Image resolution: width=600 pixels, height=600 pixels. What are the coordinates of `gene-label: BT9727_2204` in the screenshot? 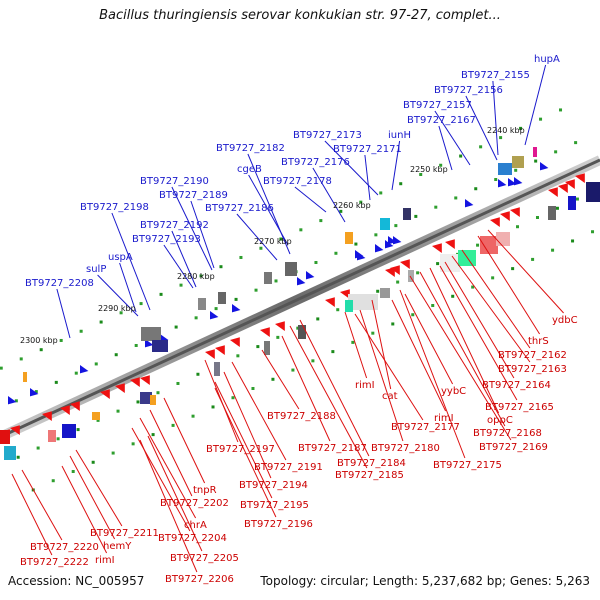 It's located at (192, 538).